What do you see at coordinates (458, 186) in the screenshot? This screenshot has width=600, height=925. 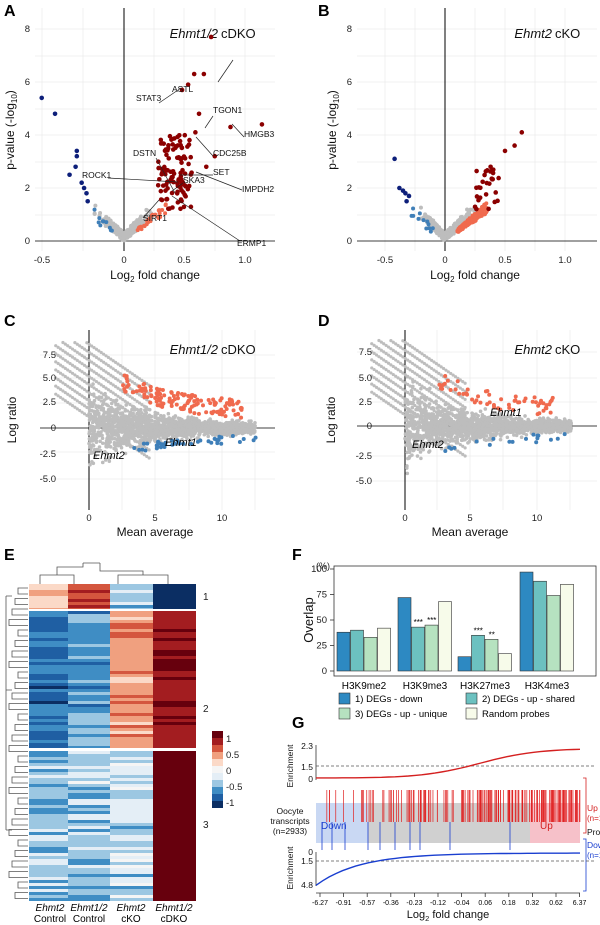 I see `volcano-points-b` at bounding box center [458, 186].